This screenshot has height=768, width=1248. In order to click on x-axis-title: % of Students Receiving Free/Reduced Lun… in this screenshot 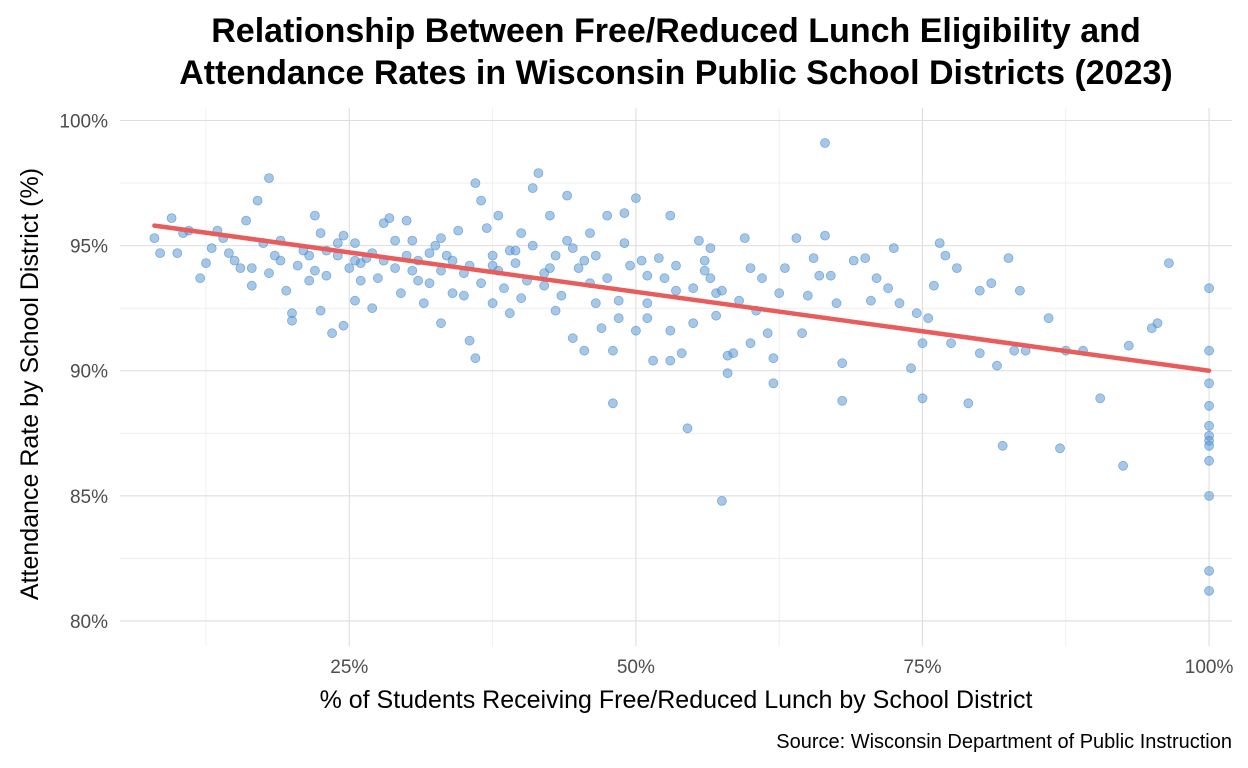, I will do `click(676, 700)`.